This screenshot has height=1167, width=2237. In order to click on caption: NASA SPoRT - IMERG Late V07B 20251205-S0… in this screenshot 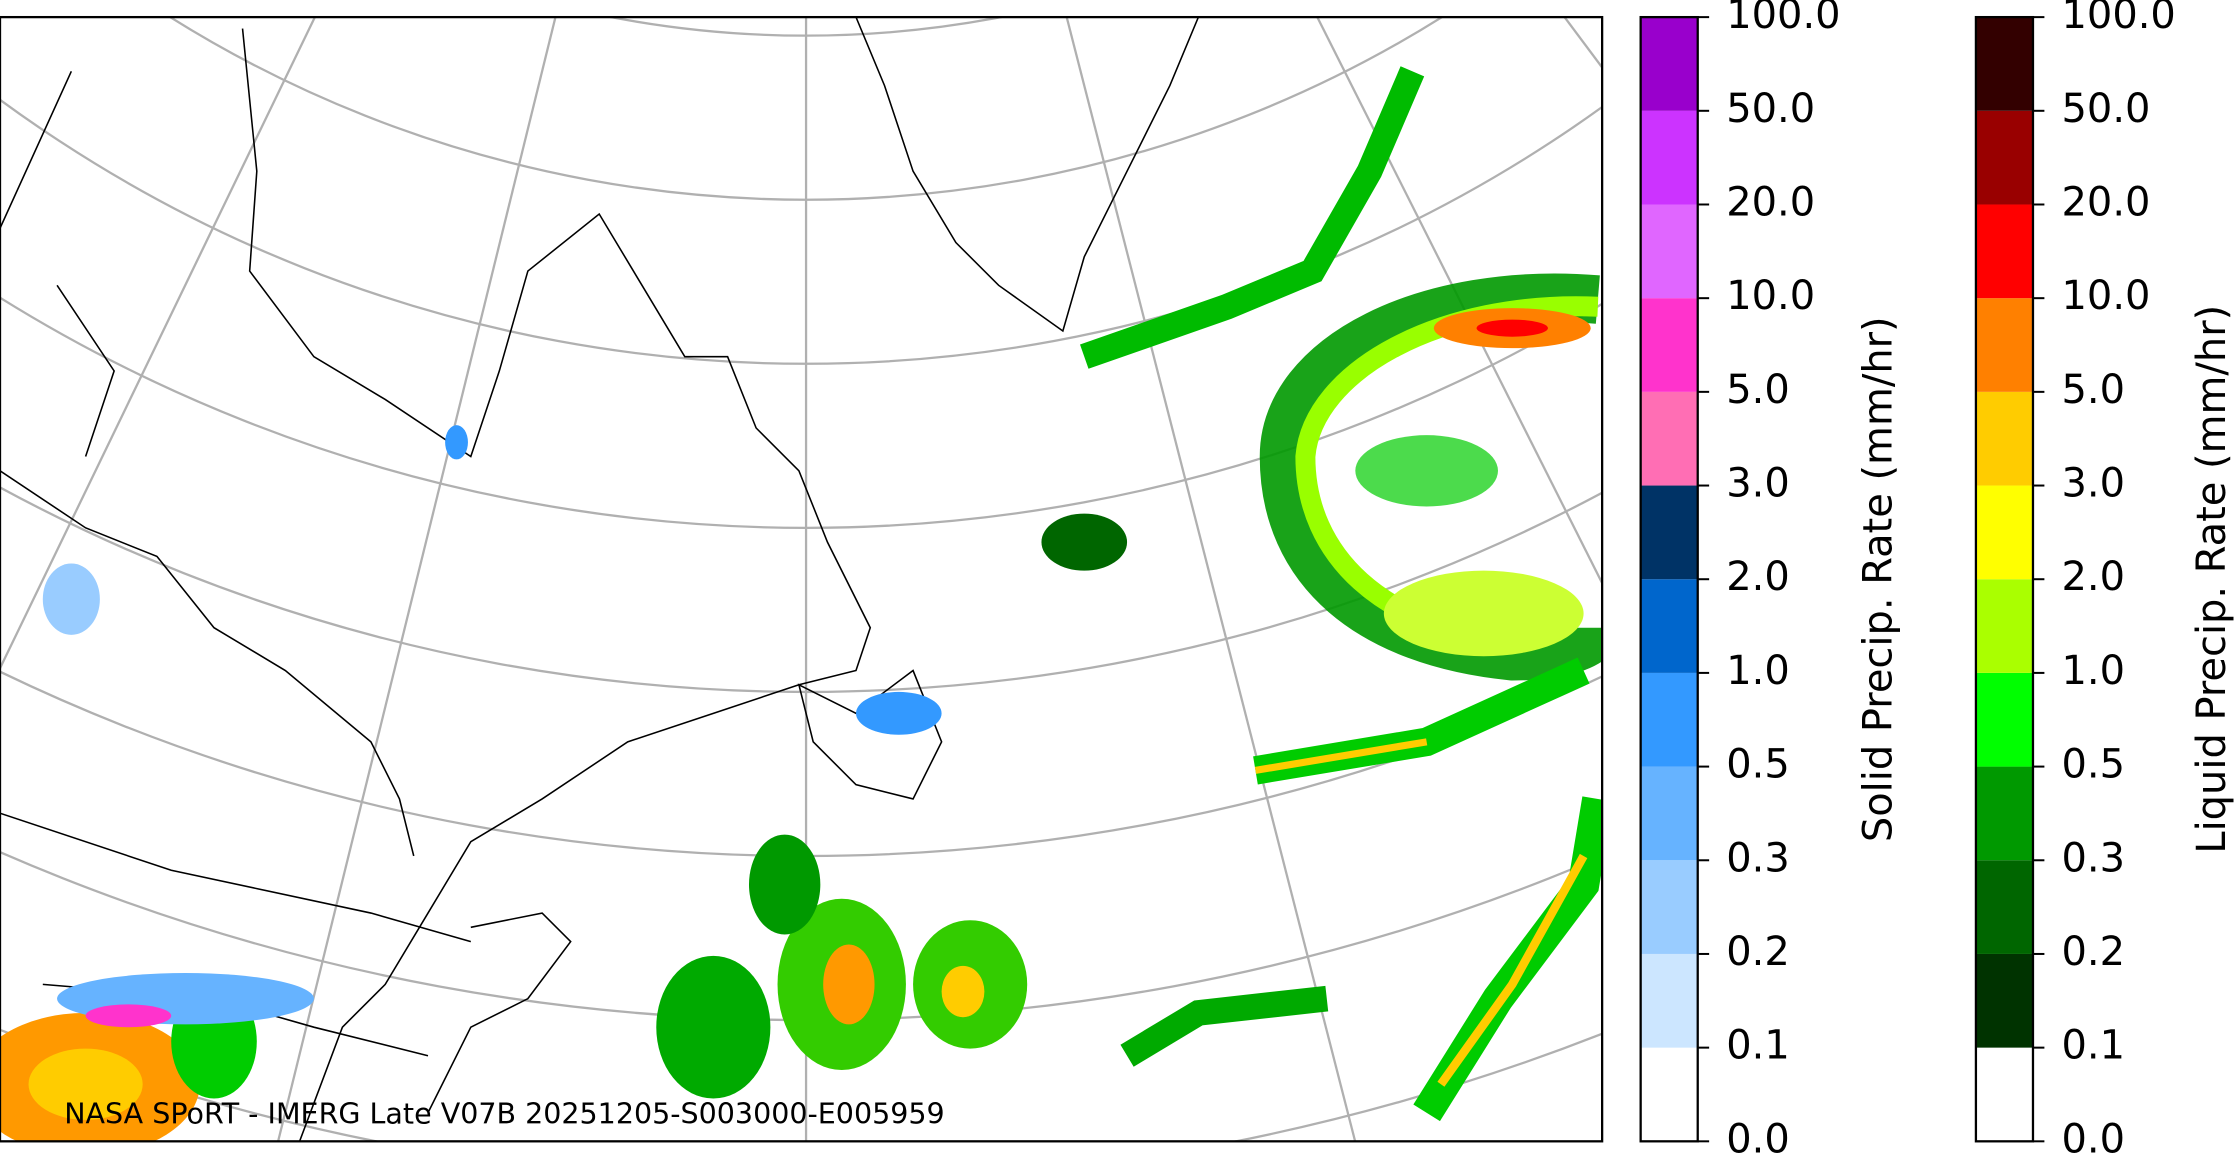, I will do `click(504, 1114)`.